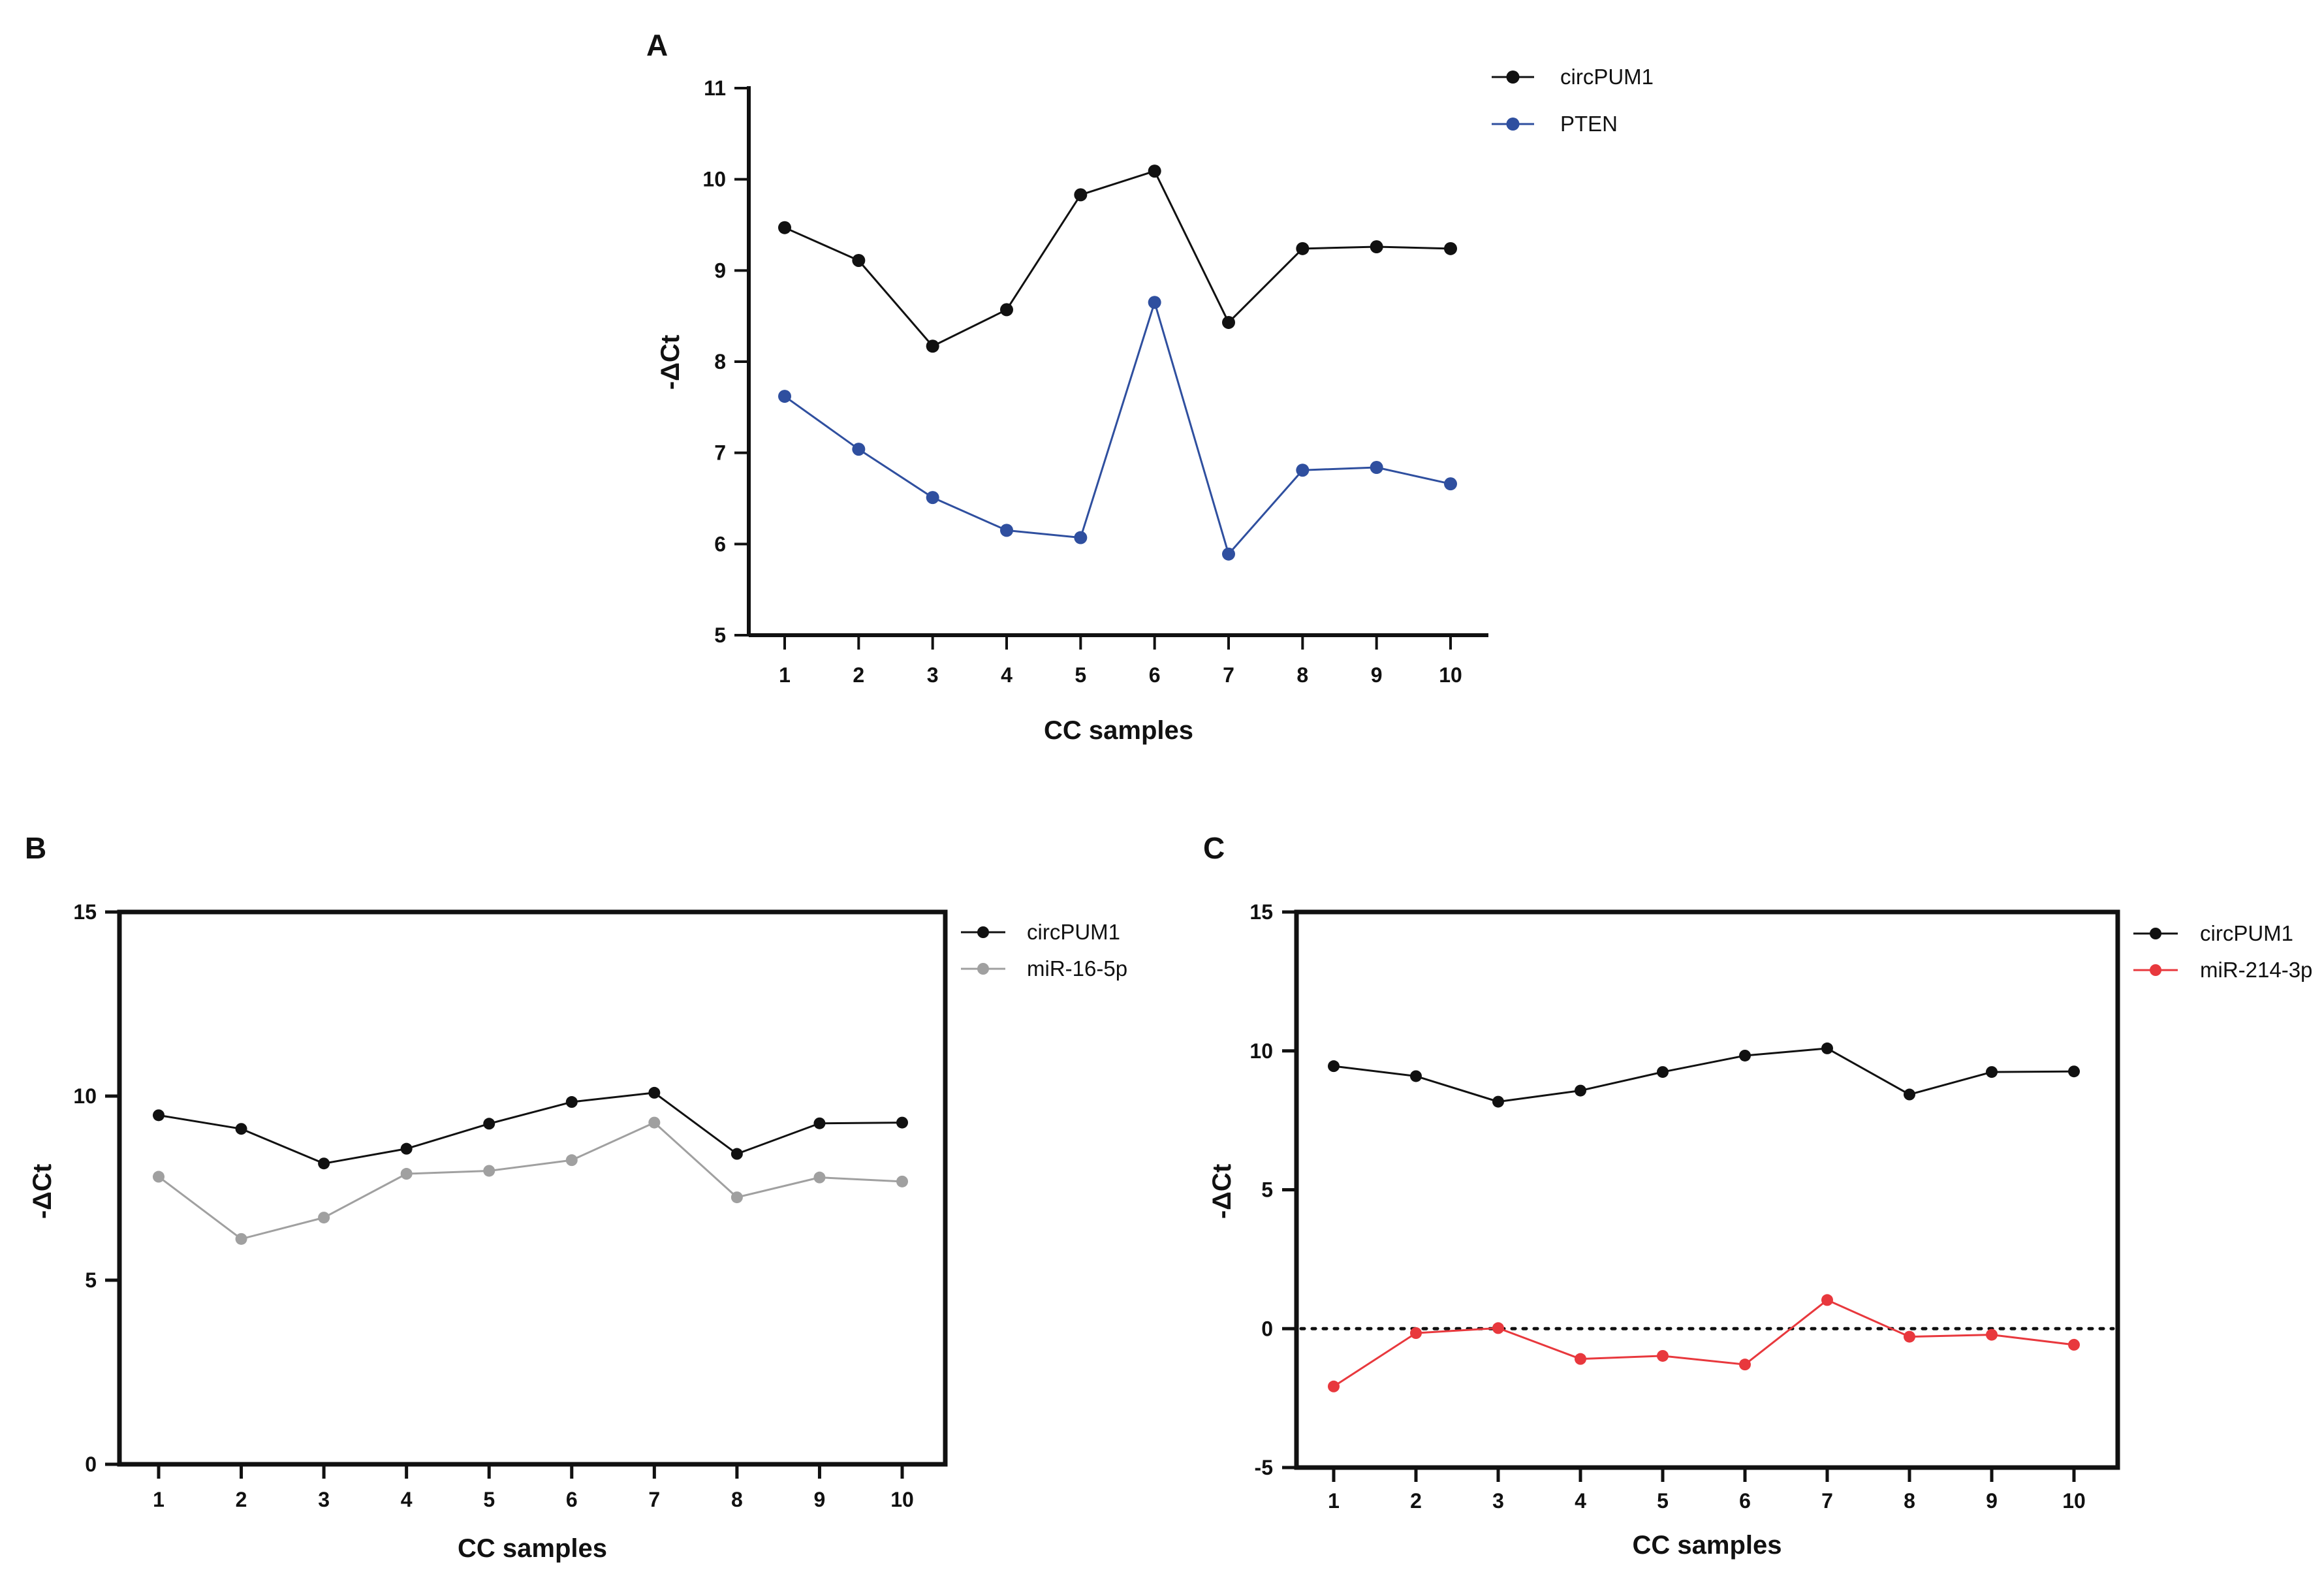  I want to click on y-tick-label: 6, so click(720, 544).